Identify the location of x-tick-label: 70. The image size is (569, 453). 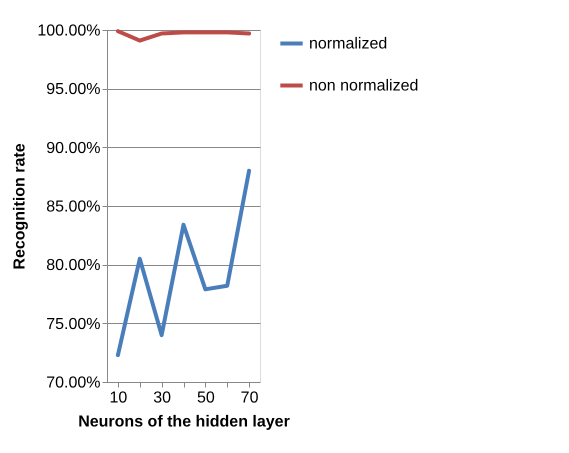
(249, 398).